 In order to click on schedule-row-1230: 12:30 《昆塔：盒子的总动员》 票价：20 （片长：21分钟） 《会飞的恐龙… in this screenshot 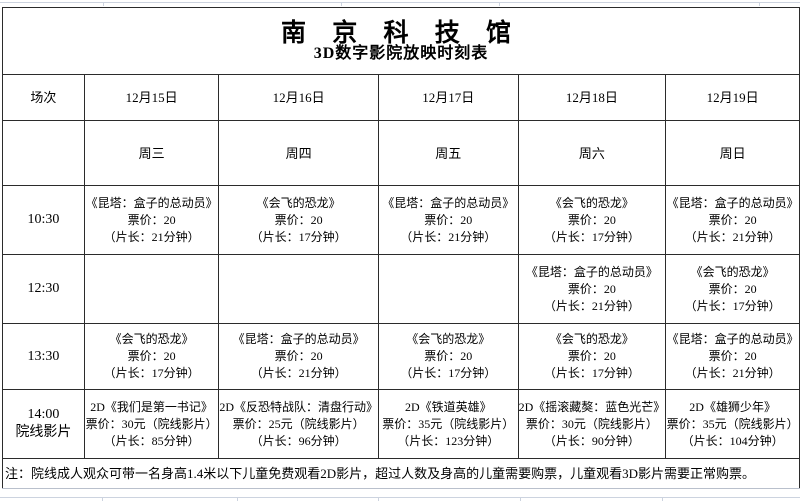, I will do `click(401, 289)`.